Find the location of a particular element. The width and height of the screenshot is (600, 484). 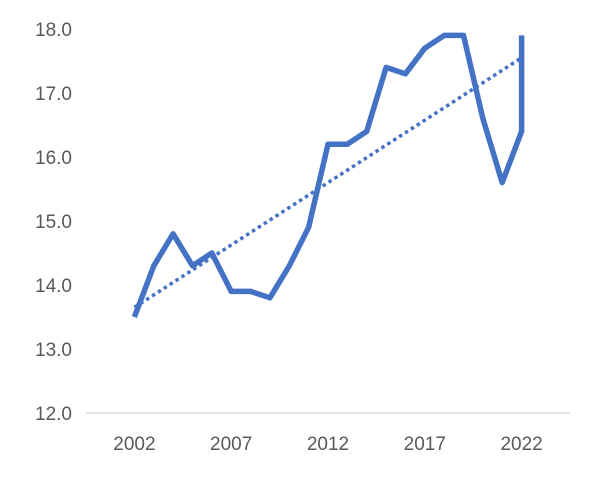

y-tick-label: 12.0 is located at coordinates (53, 414).